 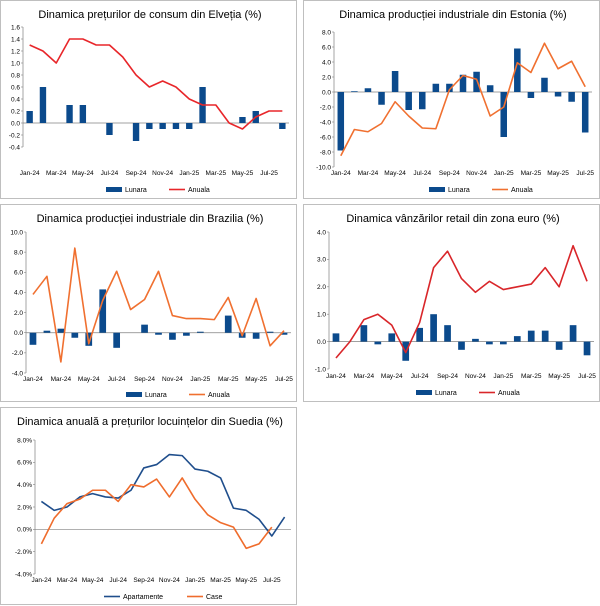 I want to click on y-tick-label: -6.0, so click(x=326, y=137).